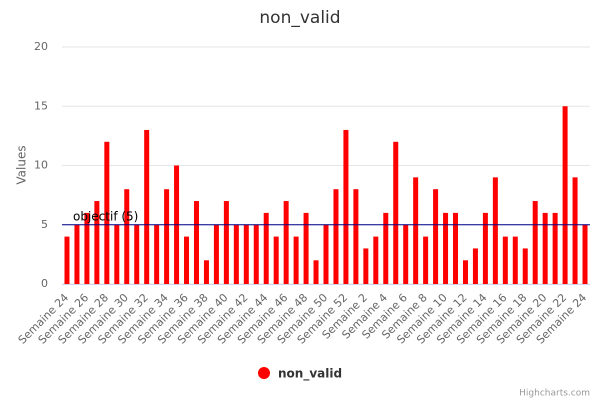 Image resolution: width=600 pixels, height=400 pixels. What do you see at coordinates (264, 373) in the screenshot?
I see `legend-symbol` at bounding box center [264, 373].